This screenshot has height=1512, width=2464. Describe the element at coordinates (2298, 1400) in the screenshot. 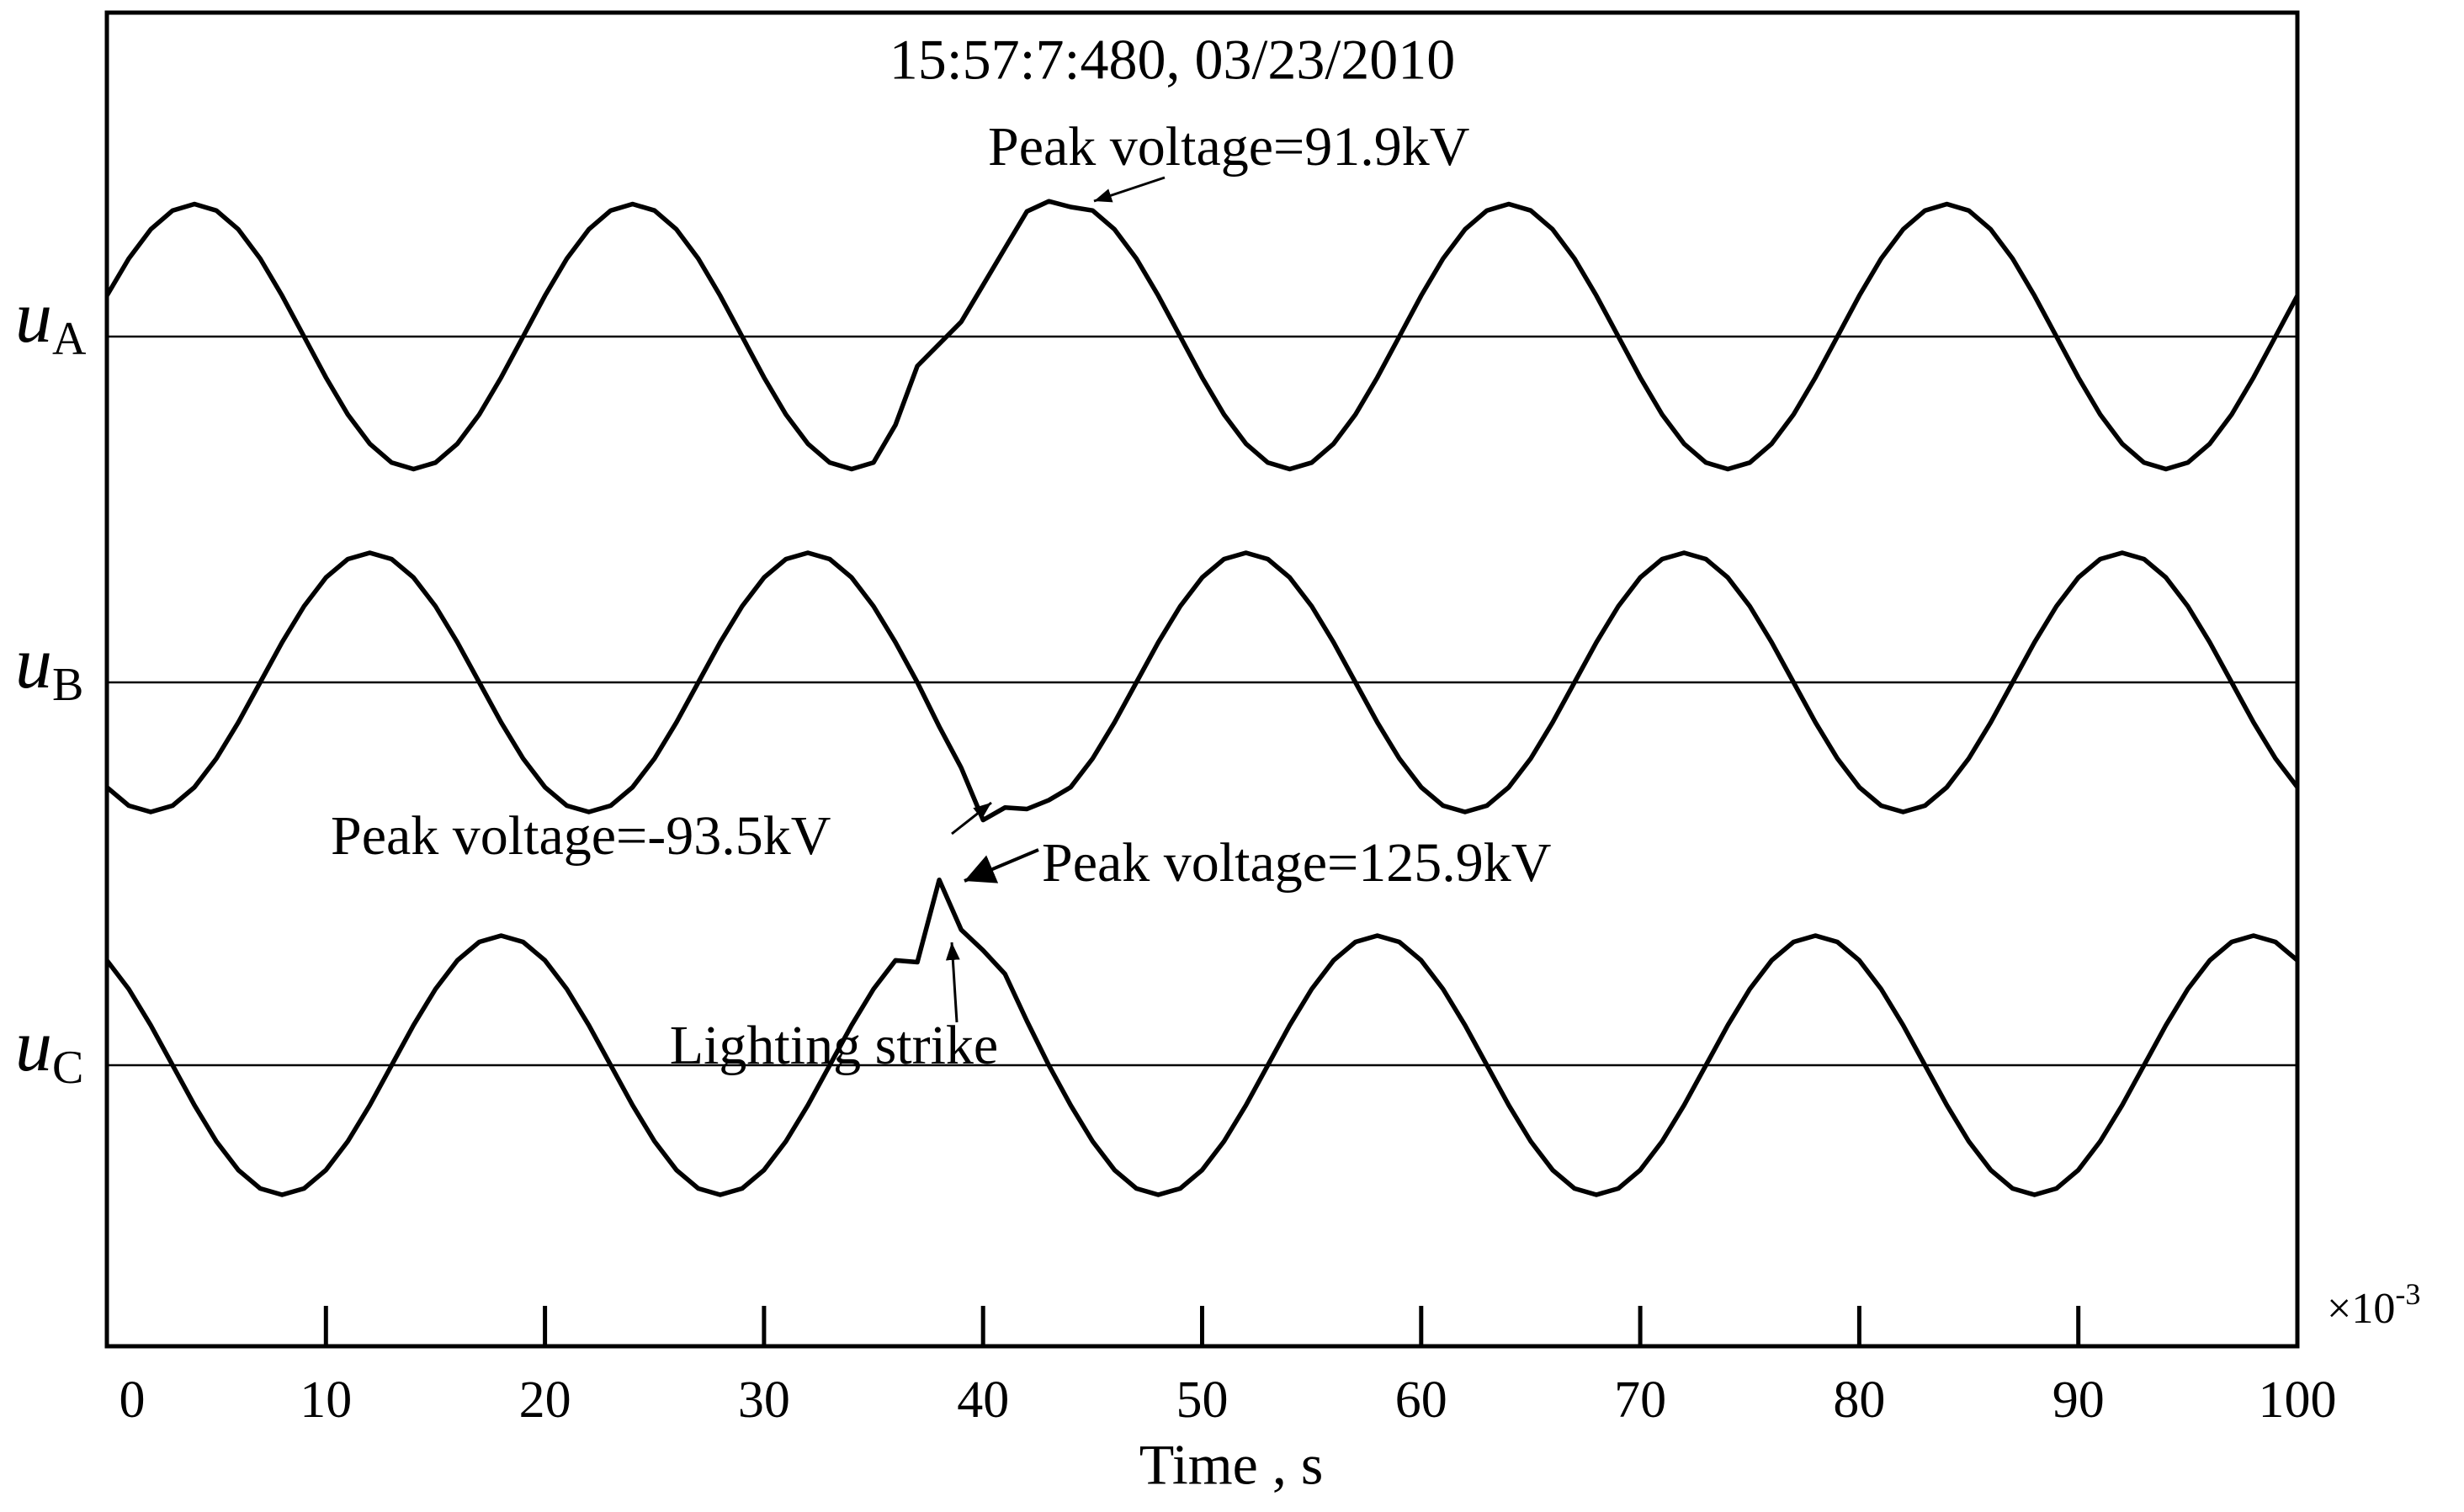

I see `x-tick-label: 100` at that location.